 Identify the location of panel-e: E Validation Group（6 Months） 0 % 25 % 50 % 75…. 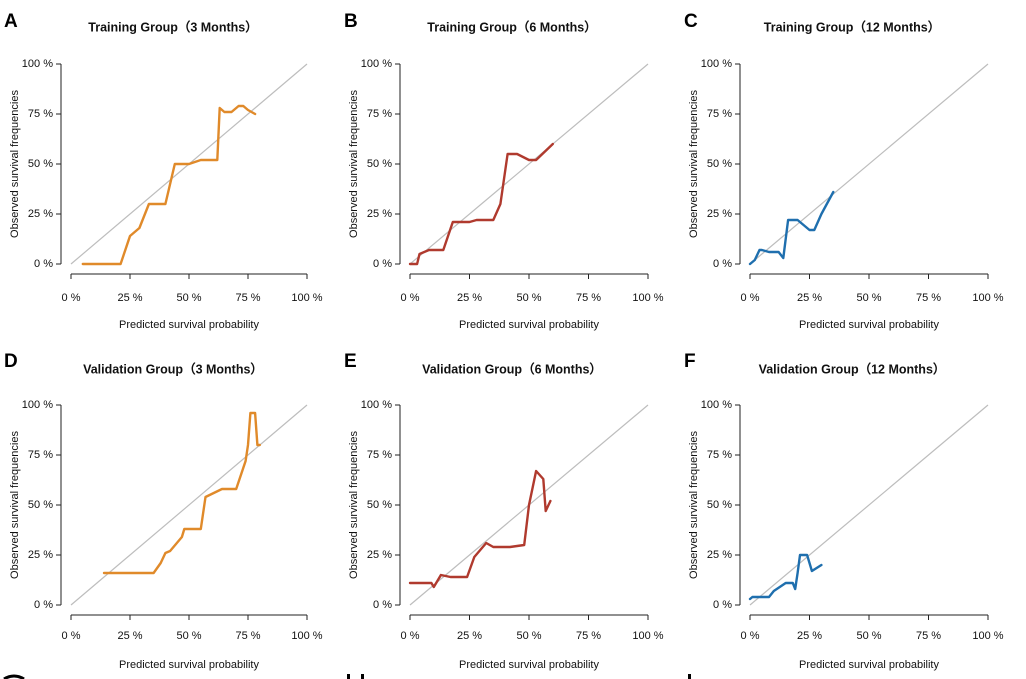
(504, 511).